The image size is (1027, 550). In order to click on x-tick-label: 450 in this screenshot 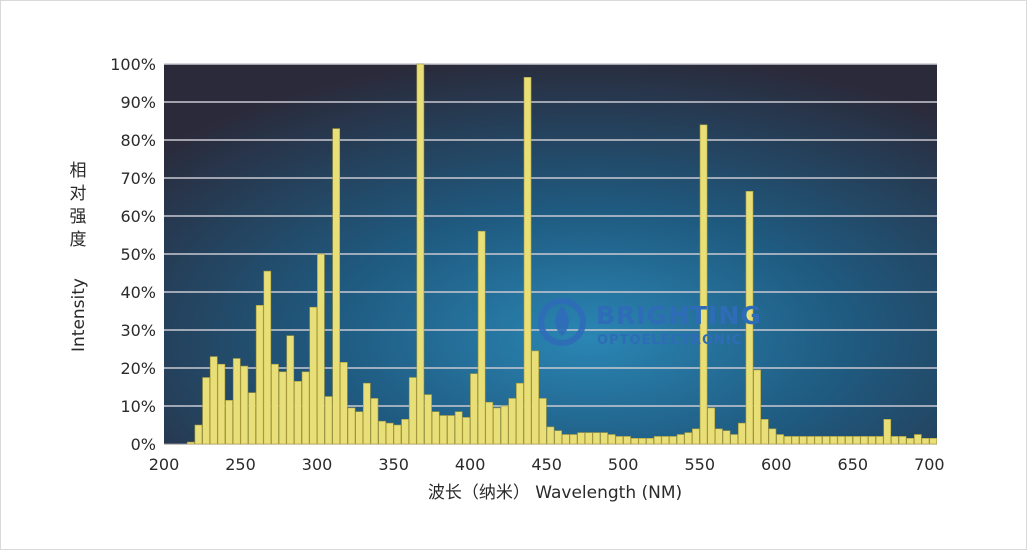, I will do `click(546, 464)`.